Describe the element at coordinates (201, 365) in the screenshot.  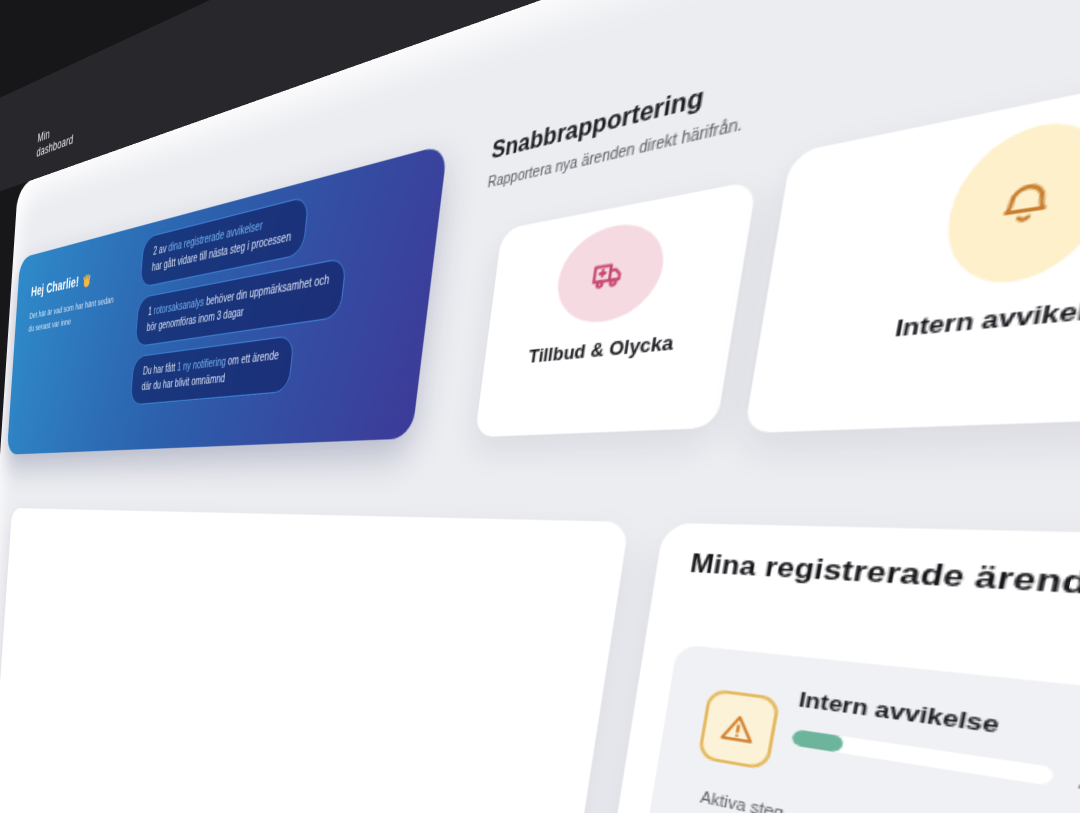
I see `pill-link: 1 ny notifiering` at that location.